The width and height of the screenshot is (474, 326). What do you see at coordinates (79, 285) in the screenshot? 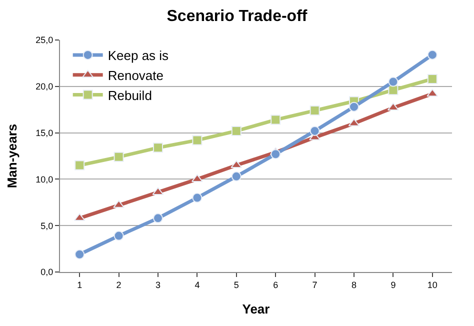
I see `x-tick-label: 1` at bounding box center [79, 285].